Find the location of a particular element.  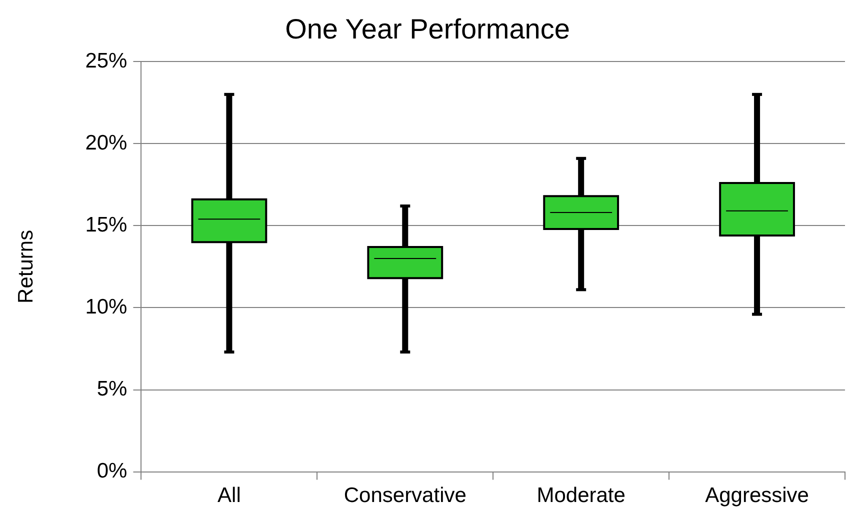

x-tick-label: All is located at coordinates (229, 496).